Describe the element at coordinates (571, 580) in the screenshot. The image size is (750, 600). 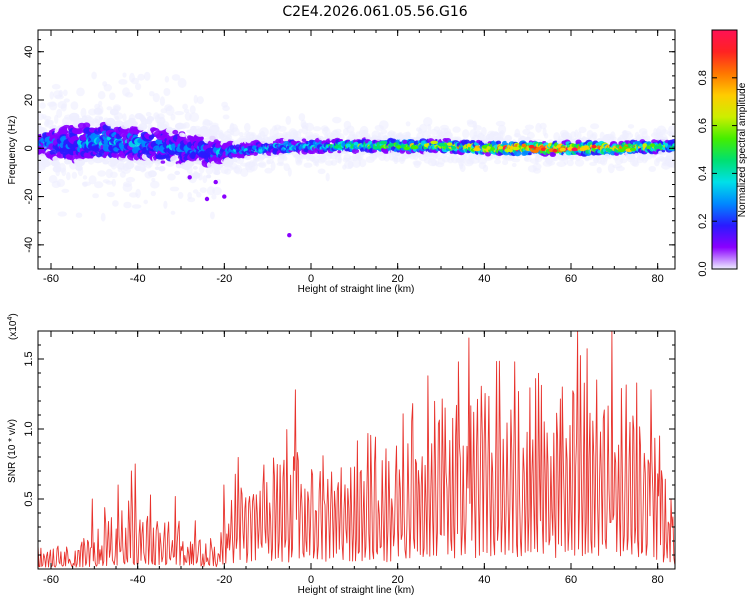
I see `snr-x-tick-label: 60` at that location.